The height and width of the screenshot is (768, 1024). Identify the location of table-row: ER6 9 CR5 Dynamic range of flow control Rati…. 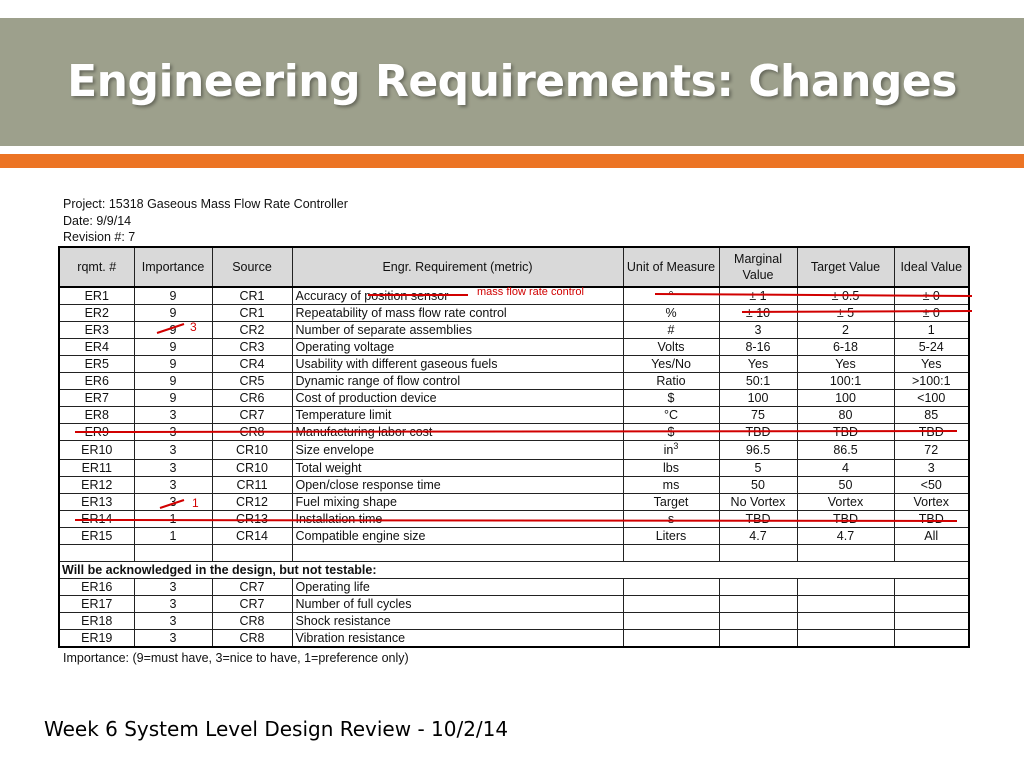
(514, 381).